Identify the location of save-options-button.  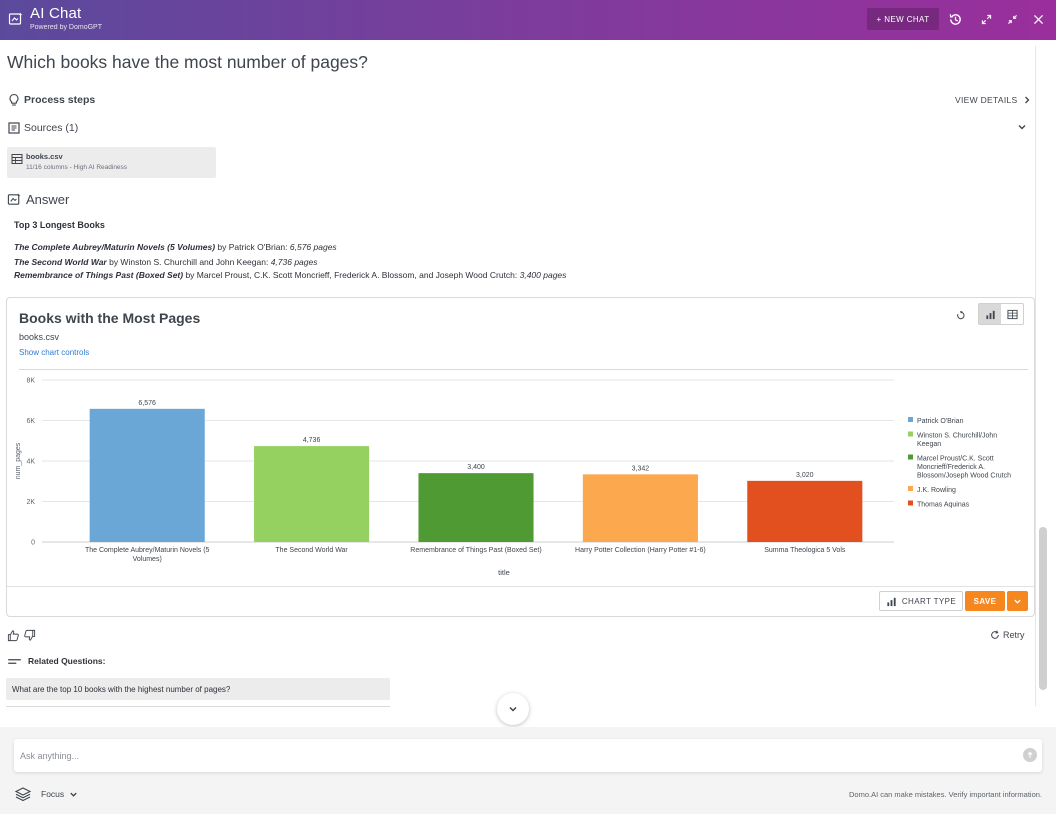
(1017, 601).